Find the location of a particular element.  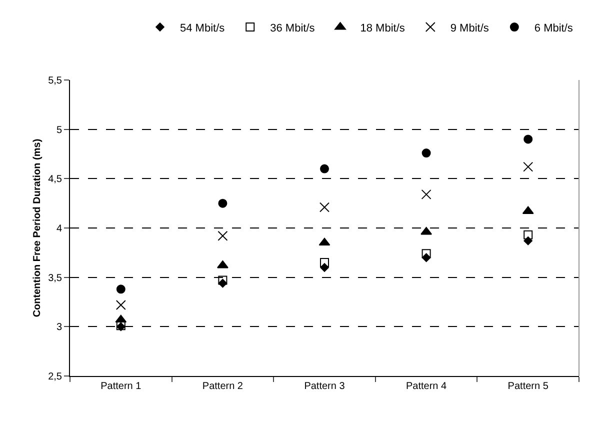

x-tick-label: Pattern 3 is located at coordinates (325, 386).